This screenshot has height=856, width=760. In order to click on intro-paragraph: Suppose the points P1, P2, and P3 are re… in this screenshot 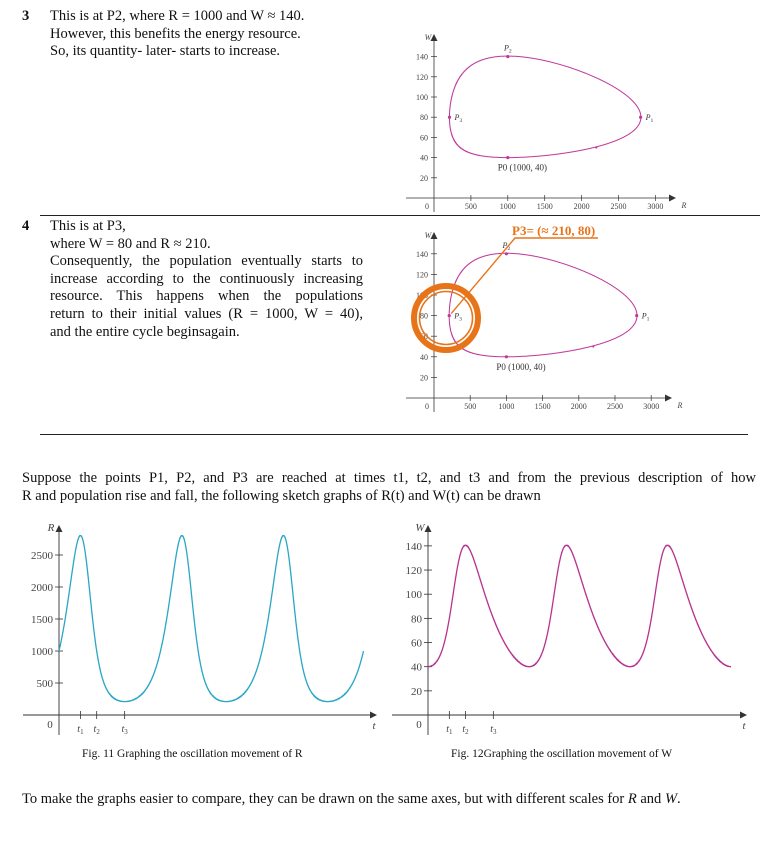, I will do `click(389, 487)`.